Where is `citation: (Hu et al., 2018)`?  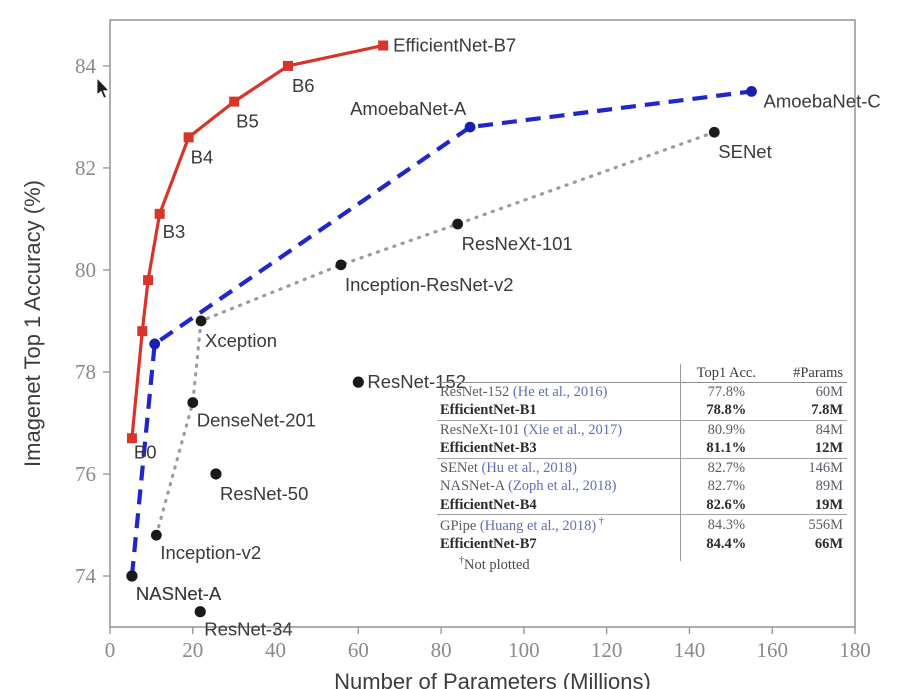
citation: (Hu et al., 2018) is located at coordinates (527, 467).